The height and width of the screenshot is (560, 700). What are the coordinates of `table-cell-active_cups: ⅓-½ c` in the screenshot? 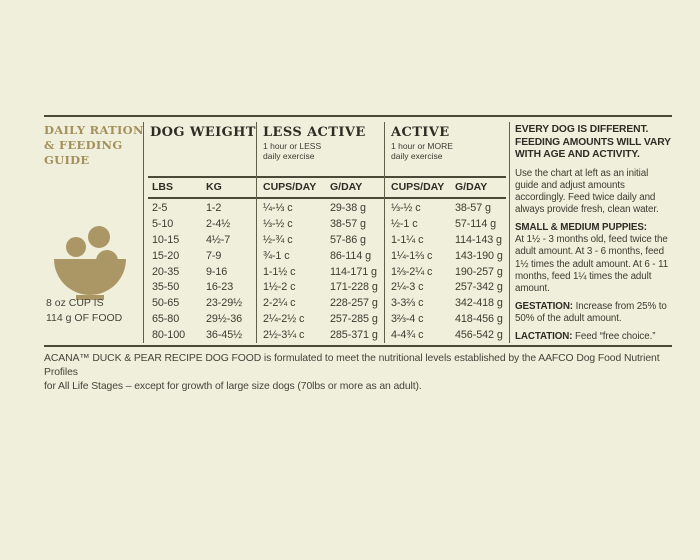 It's located at (406, 208).